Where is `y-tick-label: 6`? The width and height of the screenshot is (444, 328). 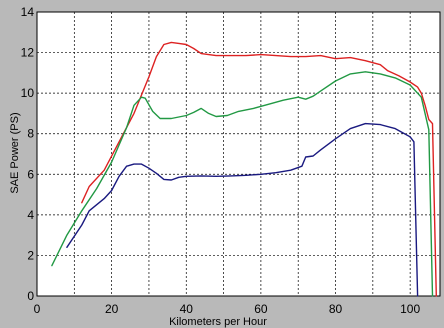 y-tick-label: 6 is located at coordinates (30, 174).